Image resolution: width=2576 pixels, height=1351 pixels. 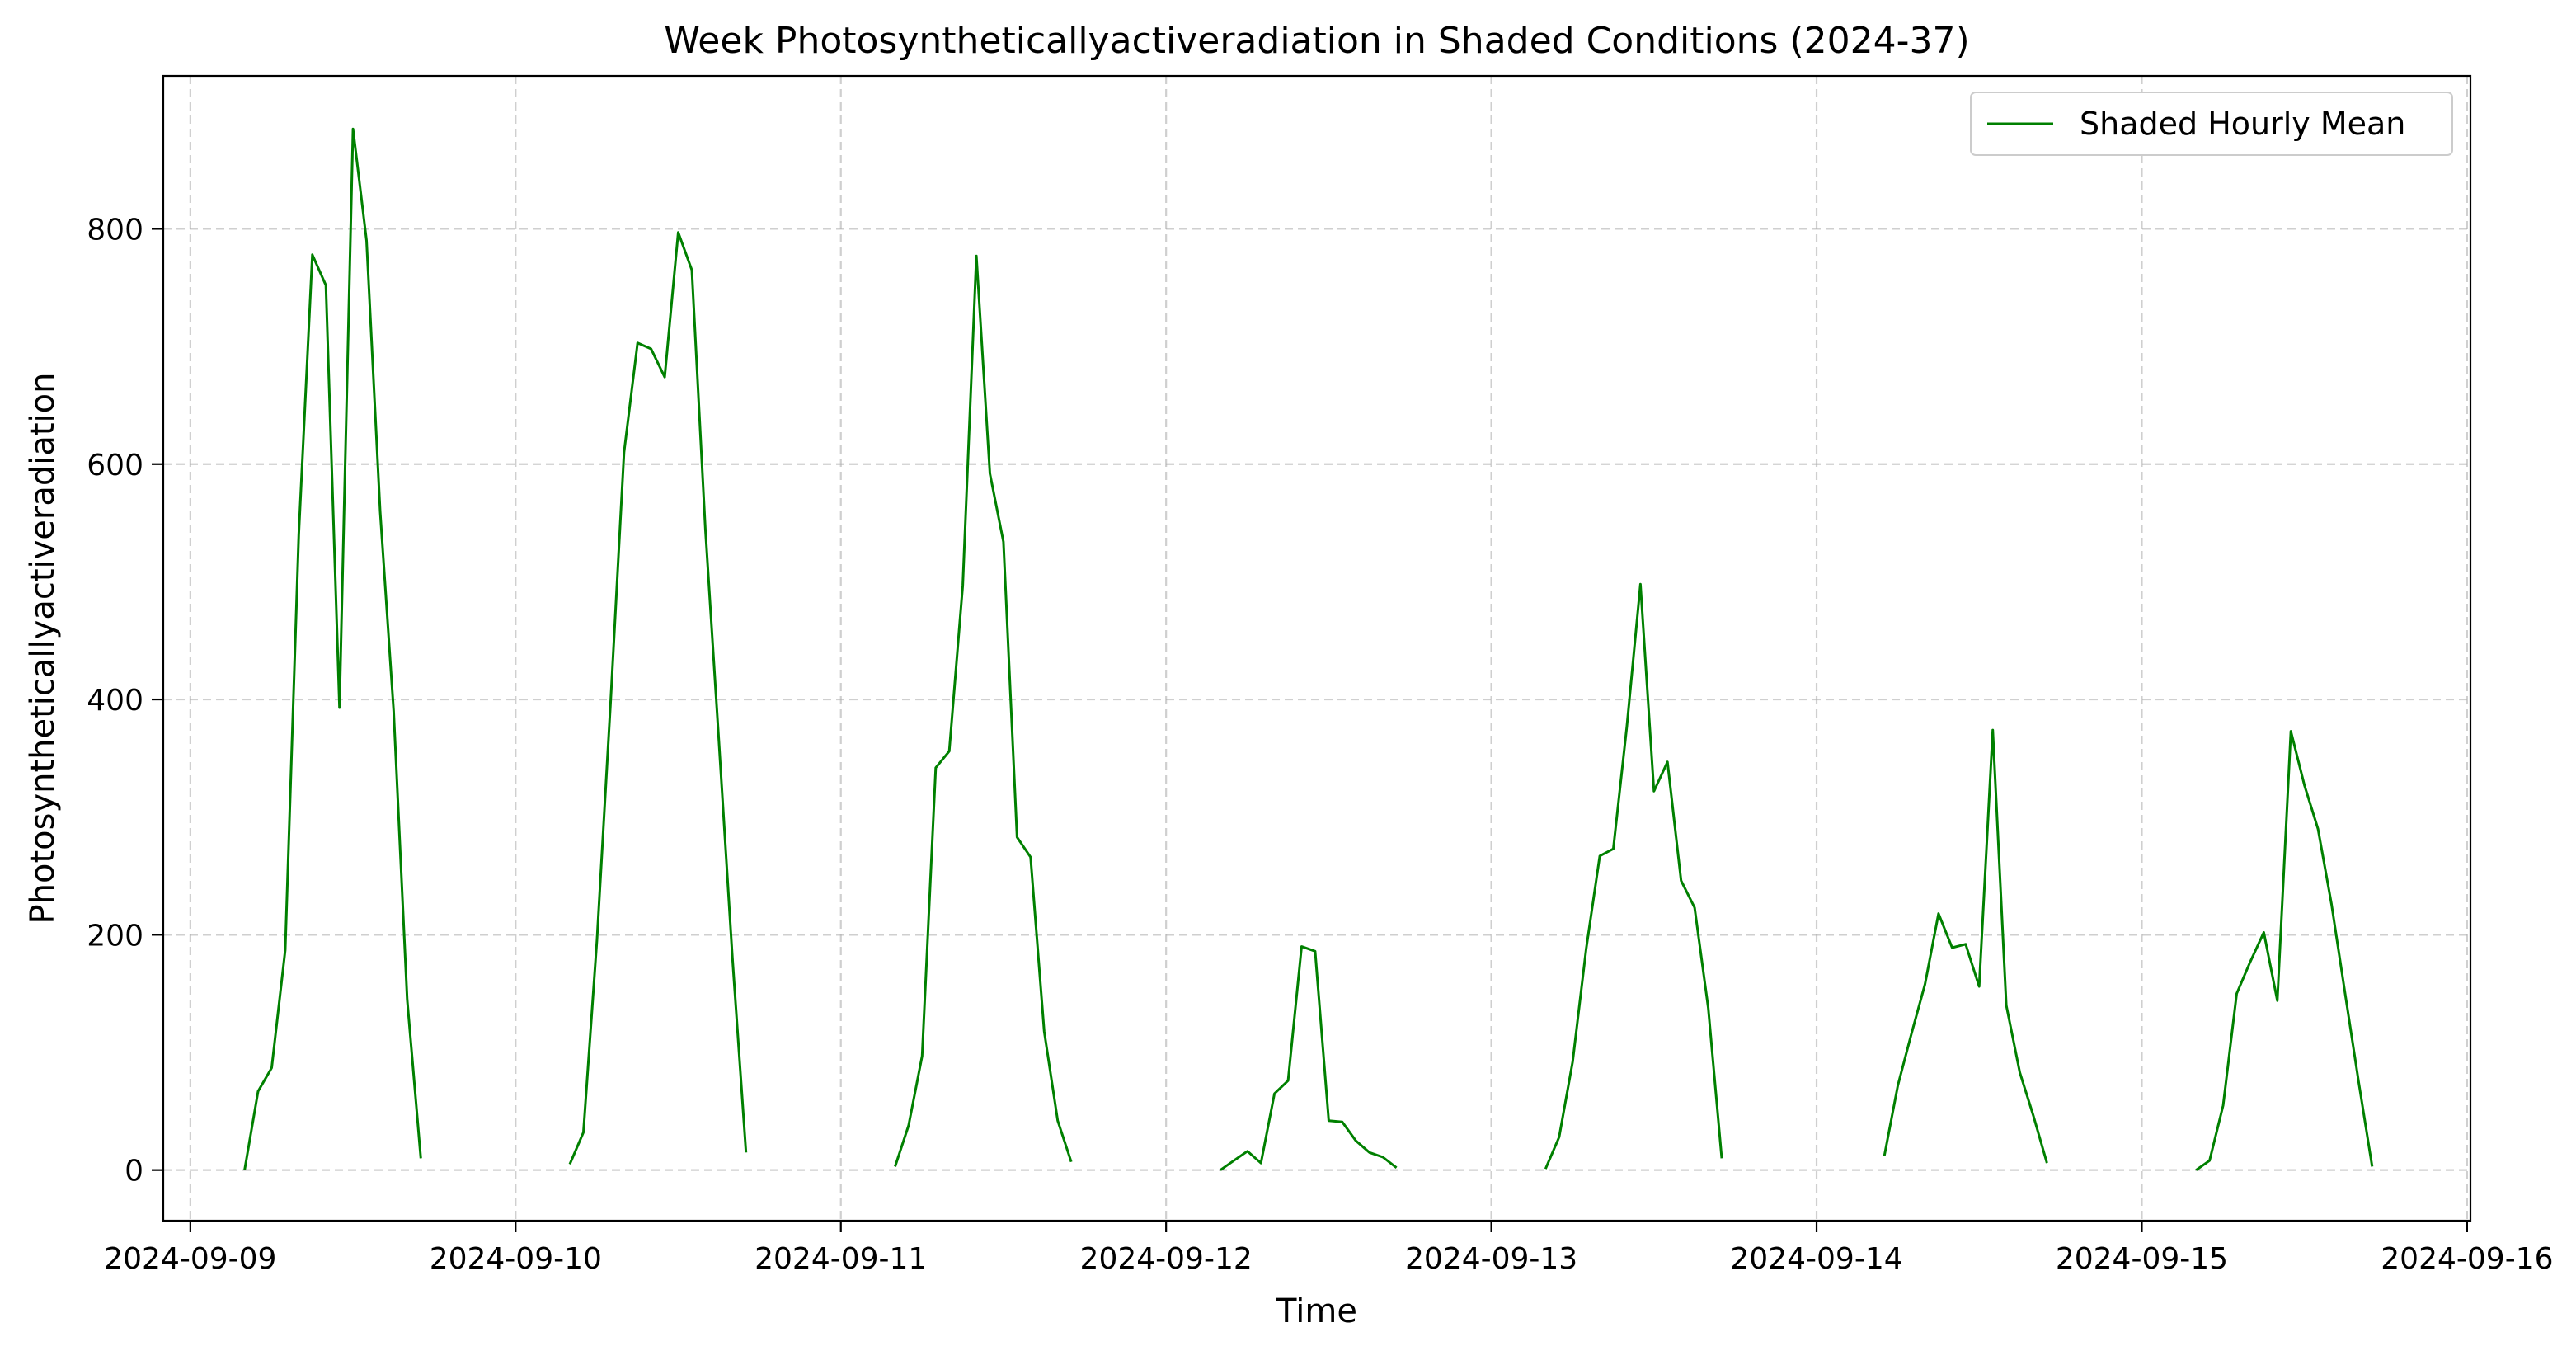 I want to click on y-axis: 0 200 400 600 800, so click(x=125, y=701).